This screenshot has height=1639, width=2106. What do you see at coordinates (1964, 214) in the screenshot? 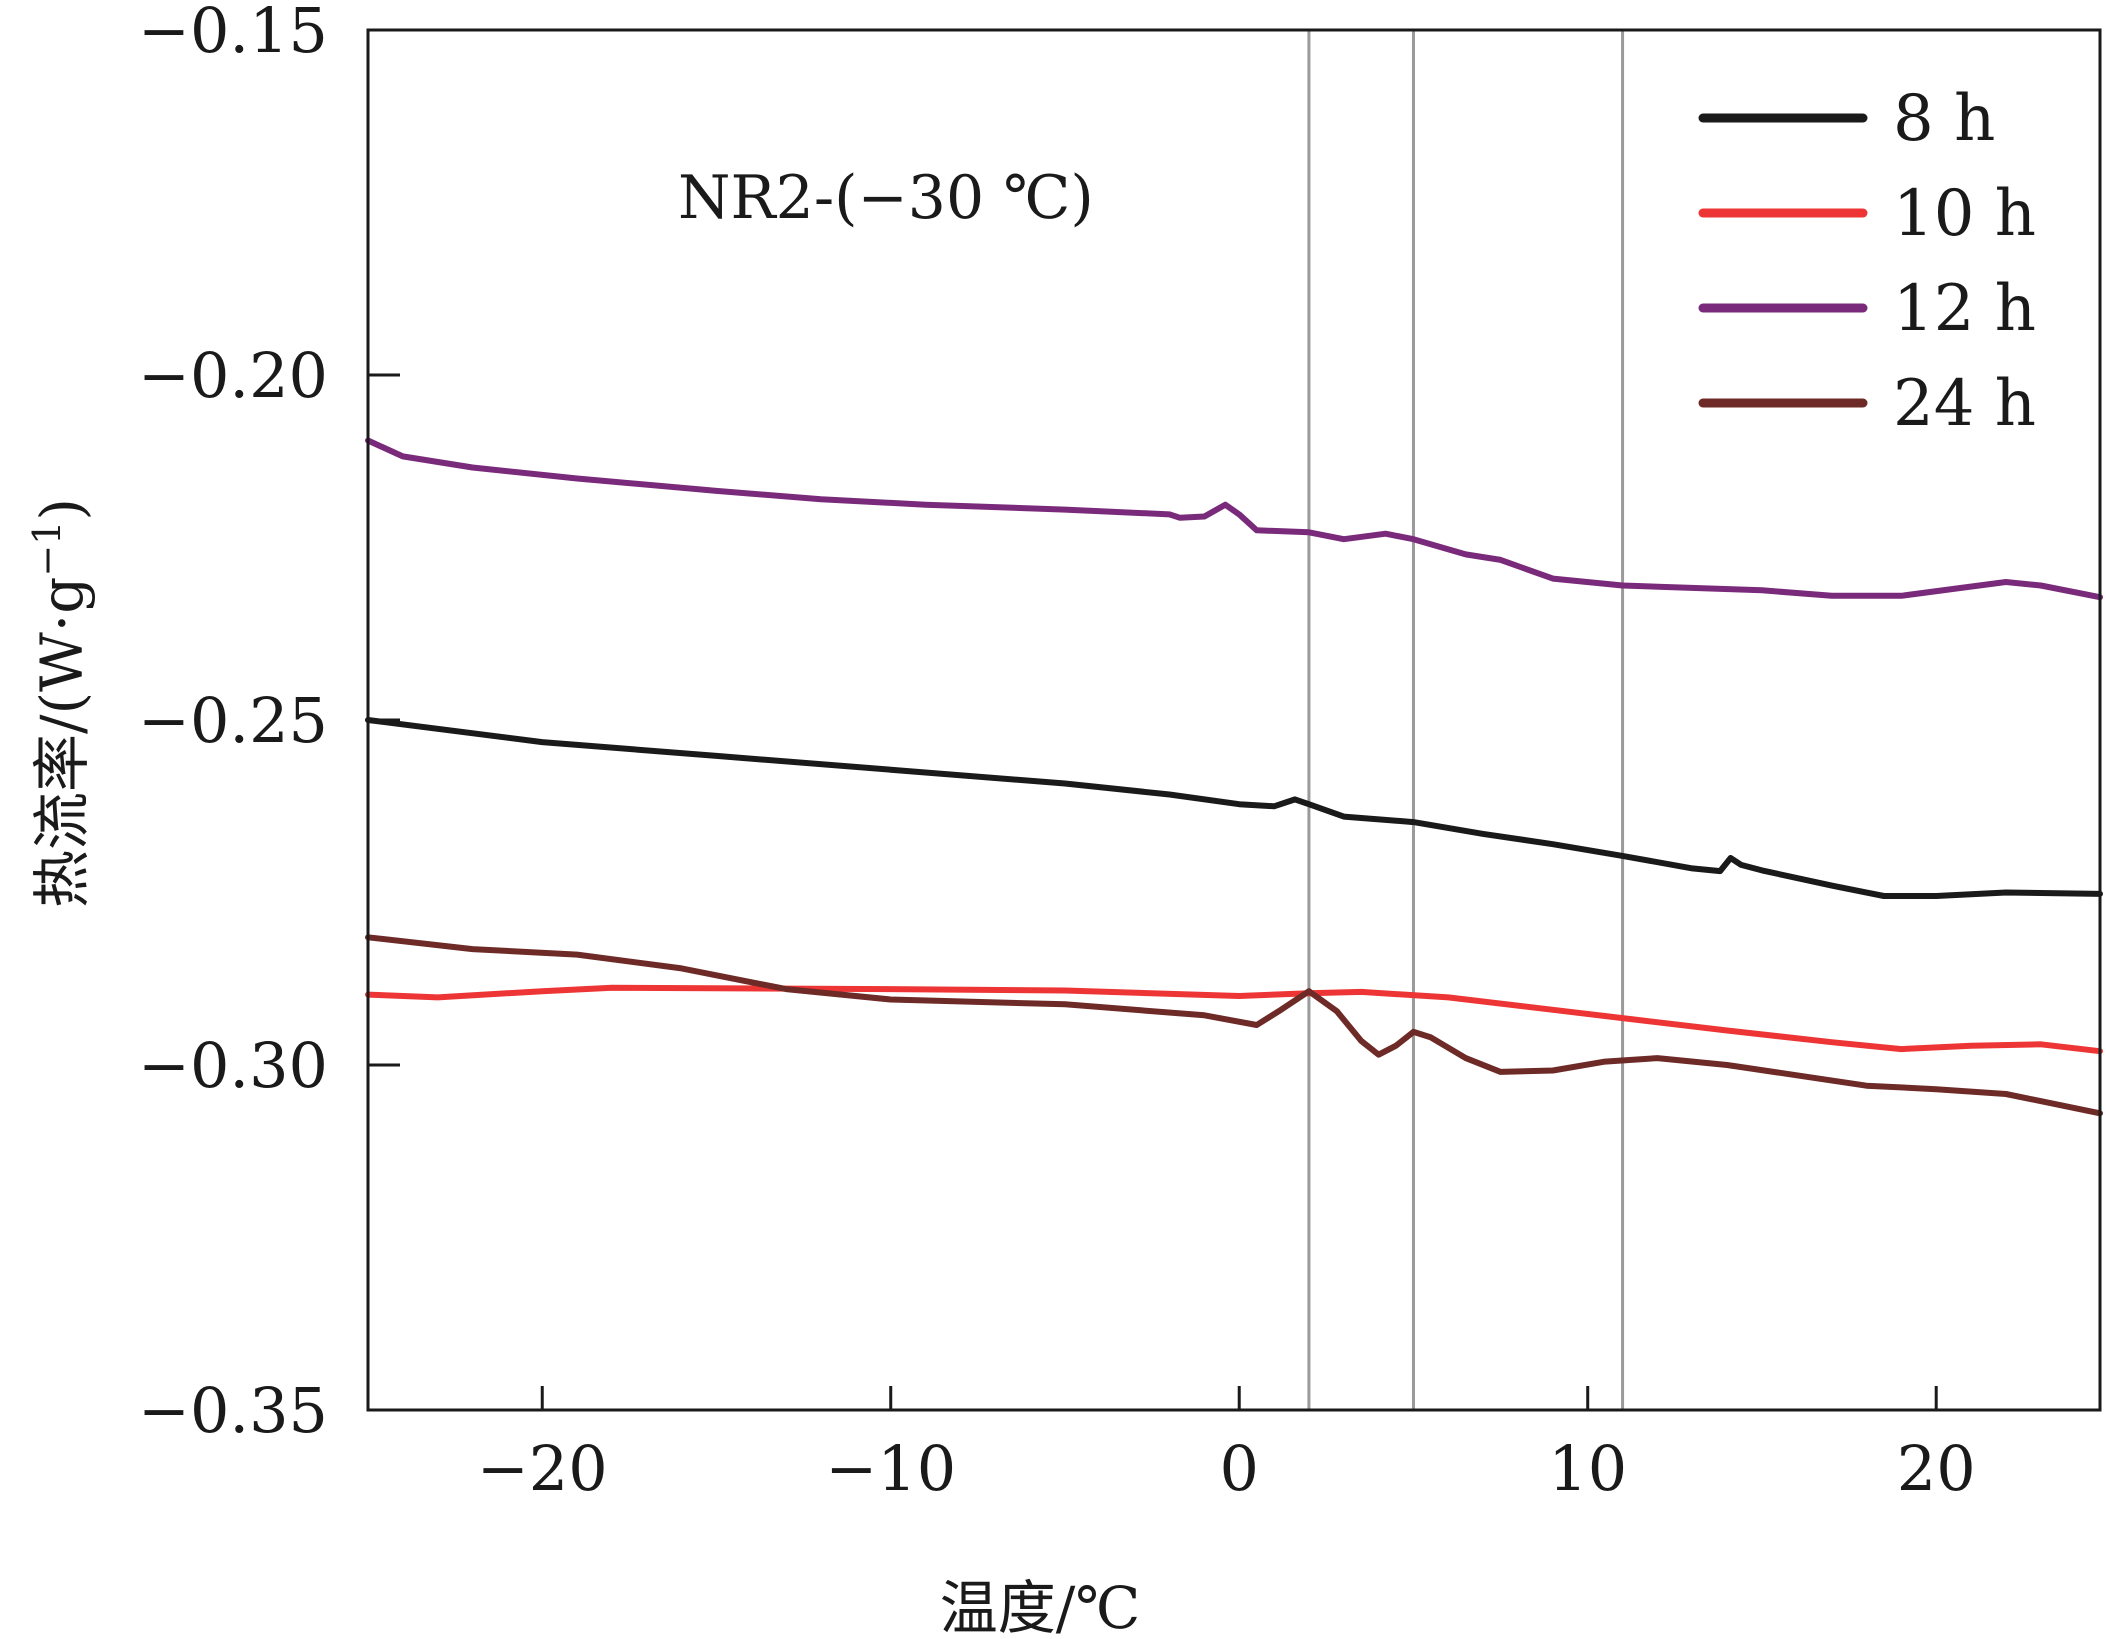
I see `legend-label-2: 10 h` at bounding box center [1964, 214].